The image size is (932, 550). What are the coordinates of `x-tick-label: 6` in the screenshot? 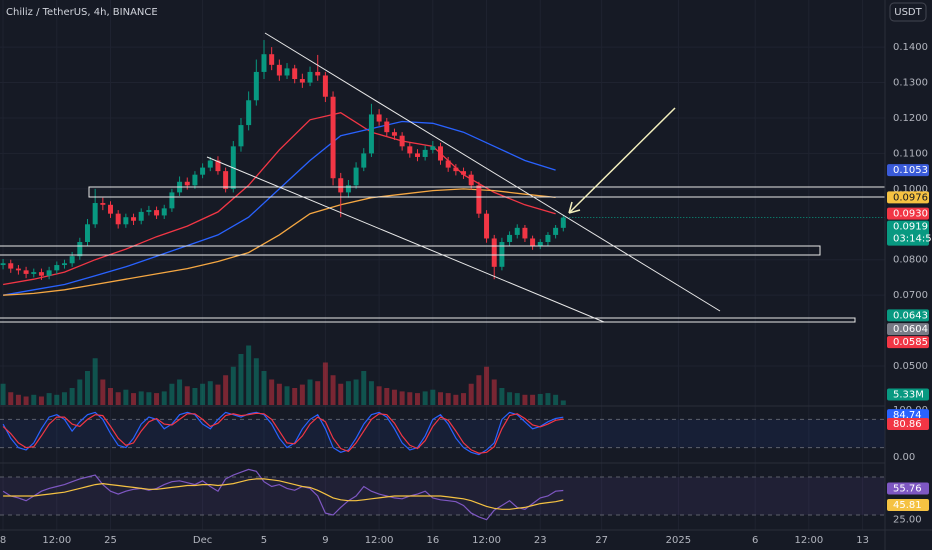 It's located at (755, 540).